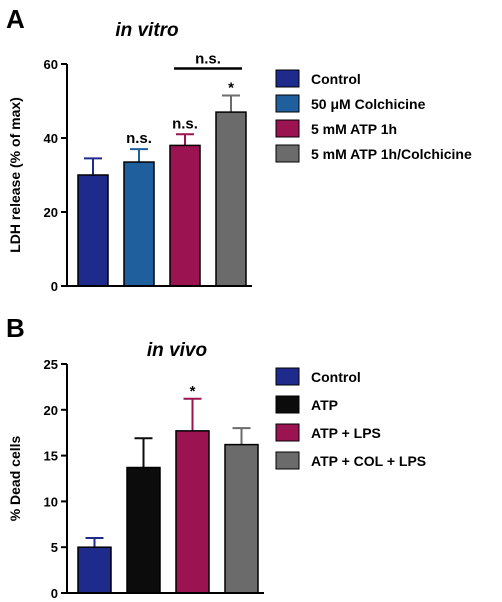 This screenshot has height=602, width=502. I want to click on panel-a-title: in vitro, so click(146, 30).